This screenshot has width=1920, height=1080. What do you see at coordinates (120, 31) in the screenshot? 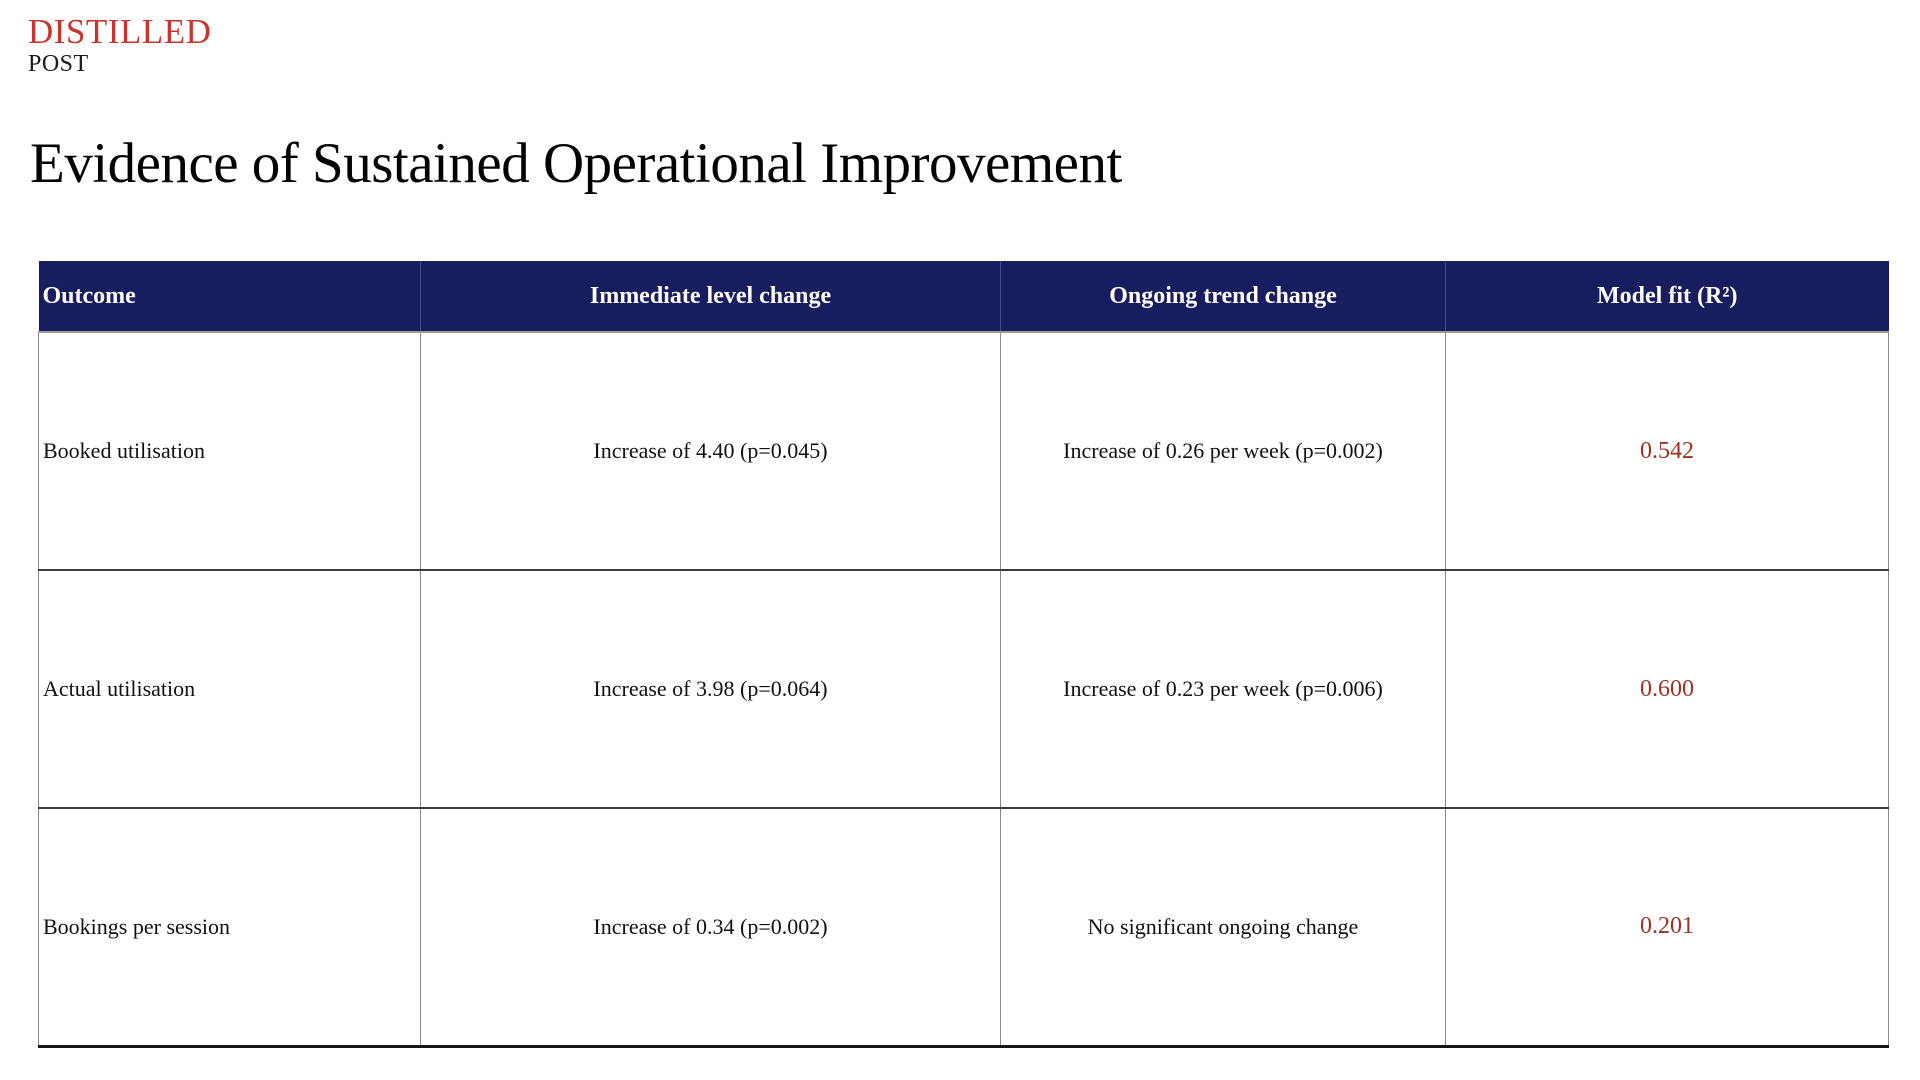
I see `brand-name: DISTILLED` at bounding box center [120, 31].